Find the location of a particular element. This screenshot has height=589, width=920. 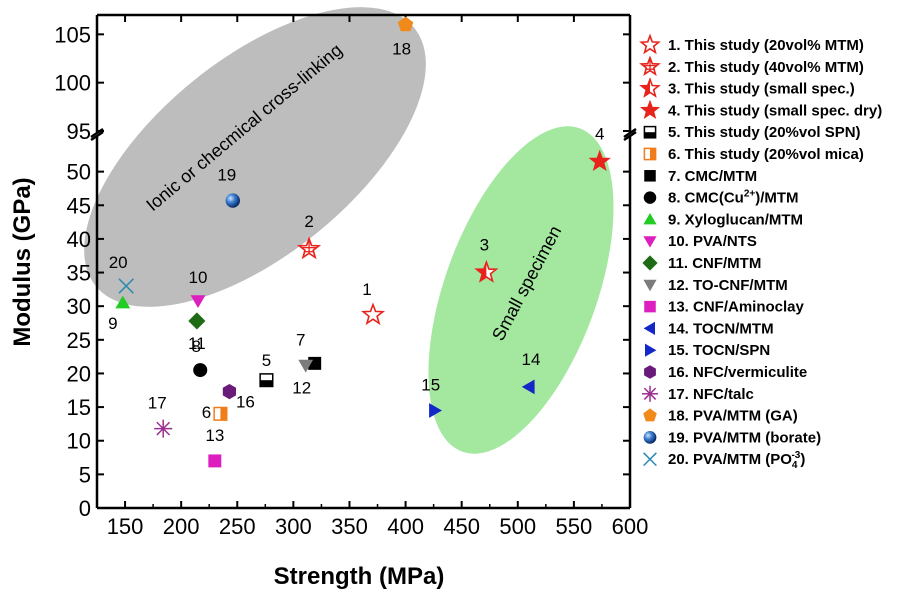

legend-entry-12: 12. TO-CNF/MTM is located at coordinates (715, 285).